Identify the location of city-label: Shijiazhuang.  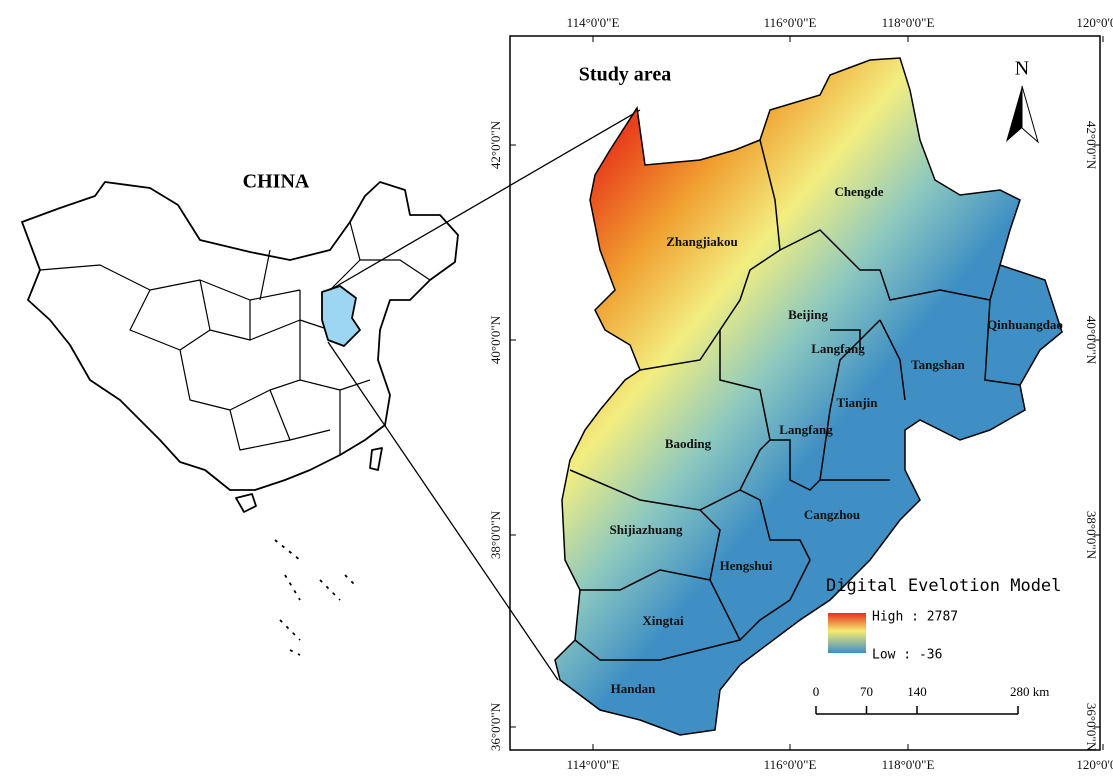
(646, 529).